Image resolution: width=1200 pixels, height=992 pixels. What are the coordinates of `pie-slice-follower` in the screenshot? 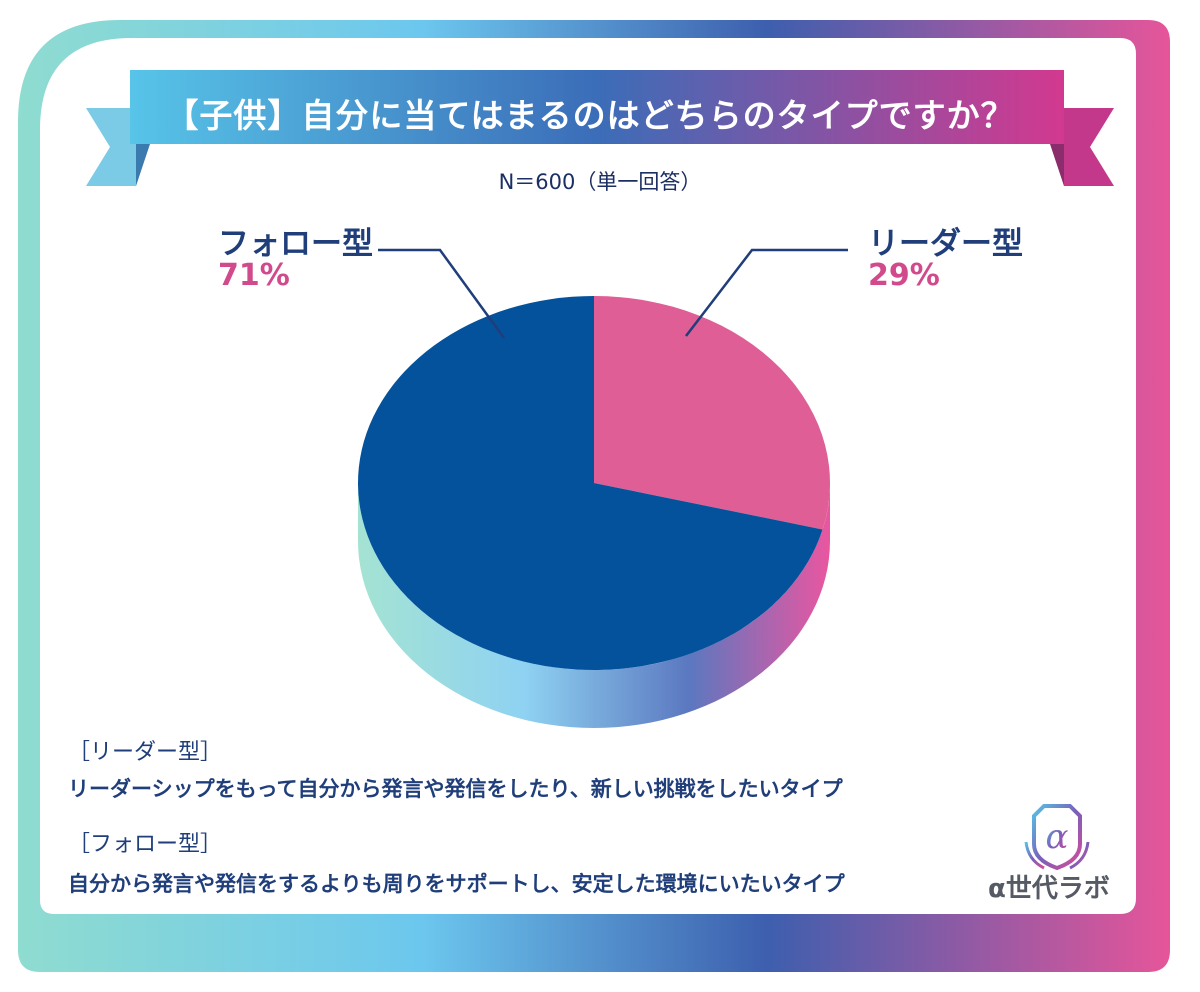 It's located at (590, 483).